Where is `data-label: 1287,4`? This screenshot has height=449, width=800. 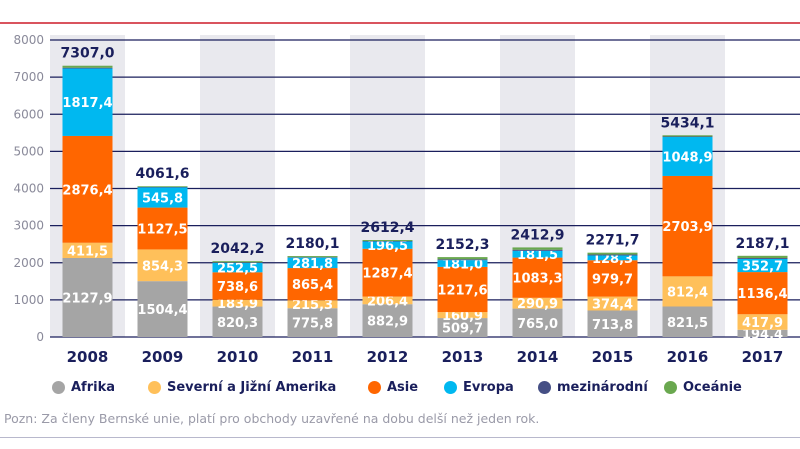 data-label: 1287,4 is located at coordinates (387, 274).